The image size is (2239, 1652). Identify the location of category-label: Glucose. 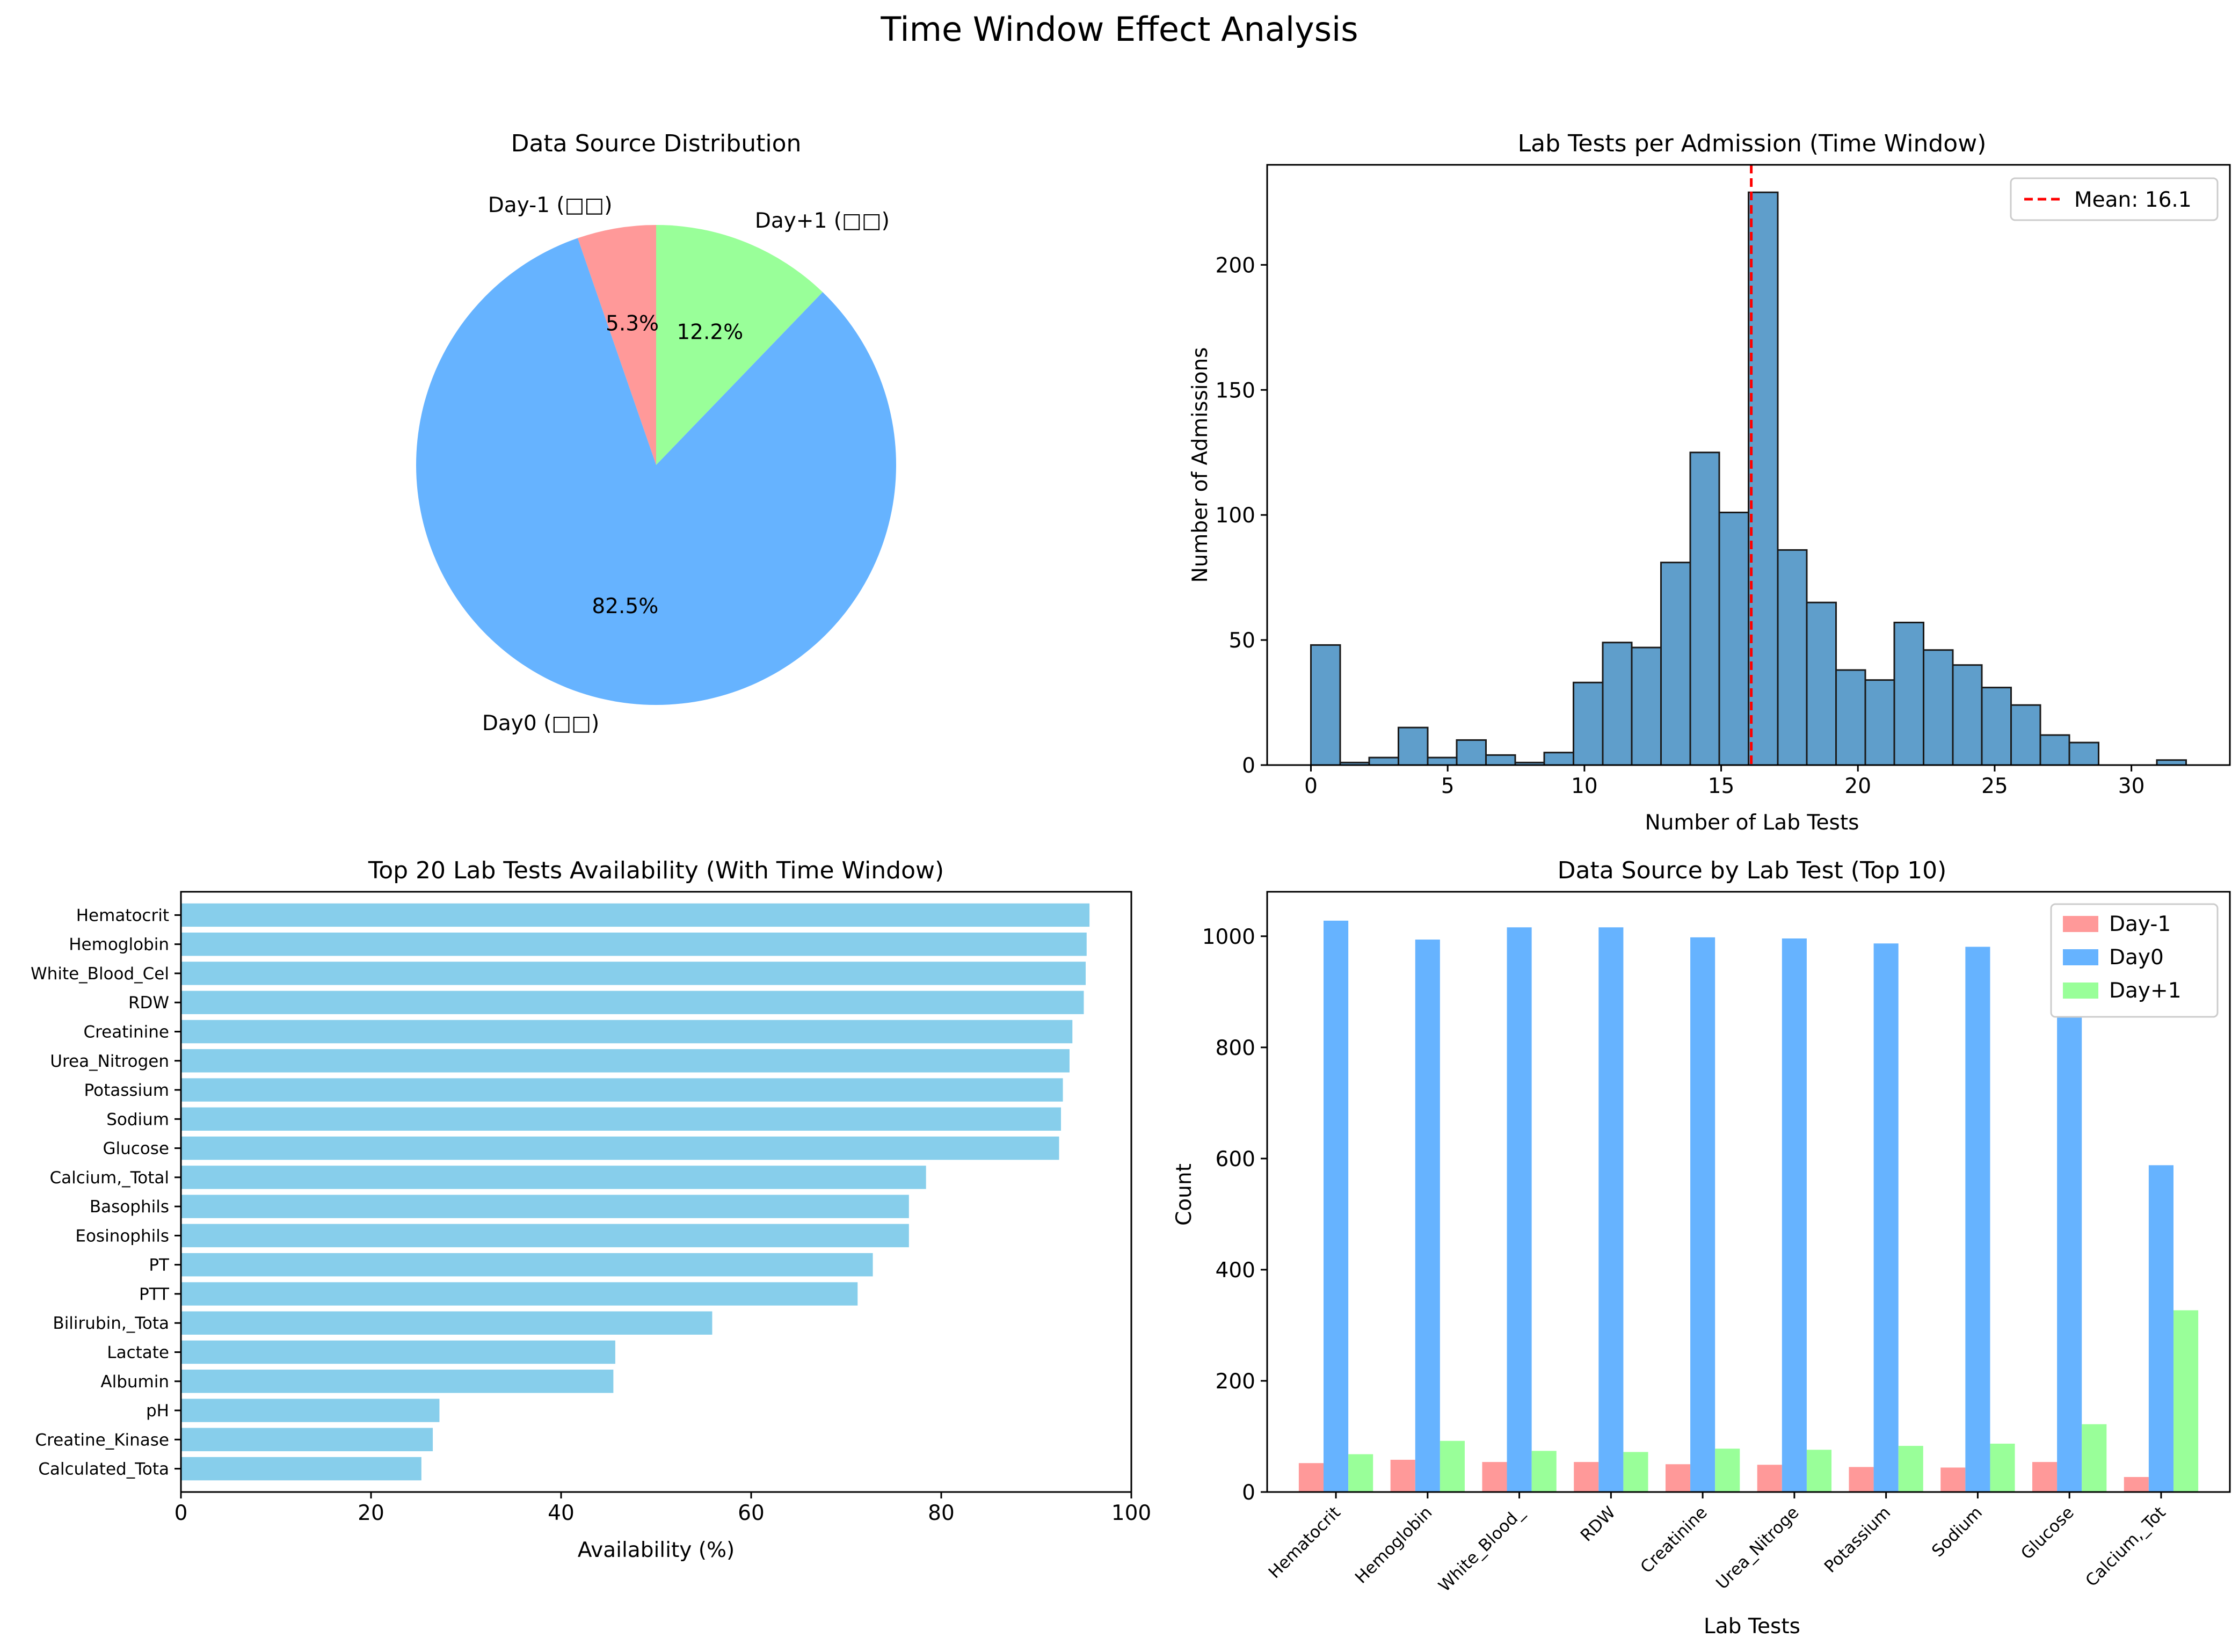
(136, 1149).